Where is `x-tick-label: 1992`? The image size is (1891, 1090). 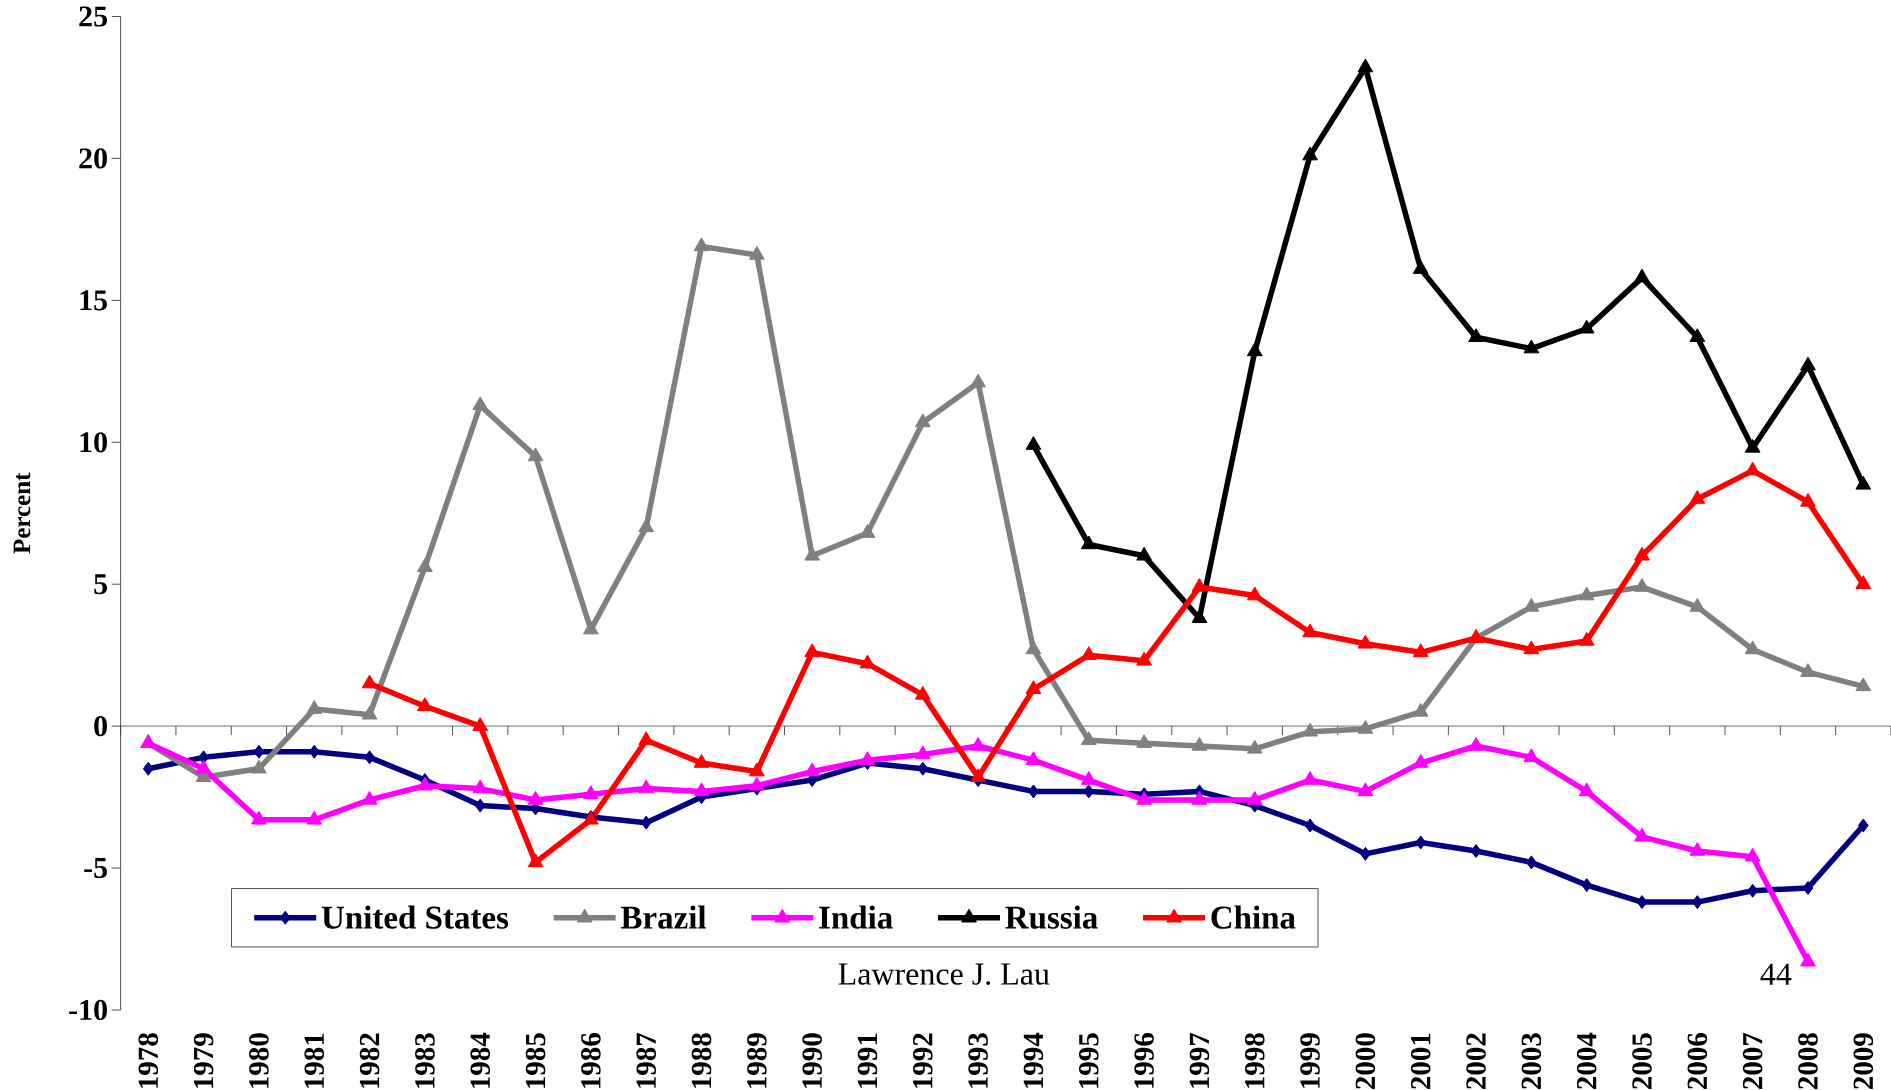 x-tick-label: 1992 is located at coordinates (923, 1060).